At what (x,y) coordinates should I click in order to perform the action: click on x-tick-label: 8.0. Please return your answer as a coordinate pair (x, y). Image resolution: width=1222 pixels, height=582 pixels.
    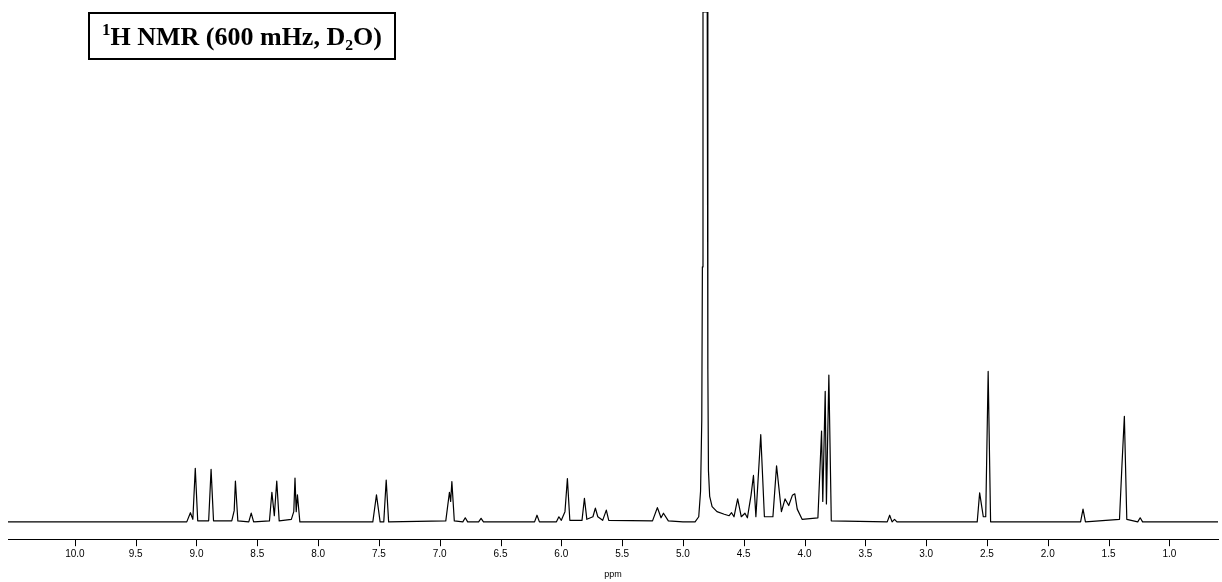
    Looking at the image, I should click on (318, 553).